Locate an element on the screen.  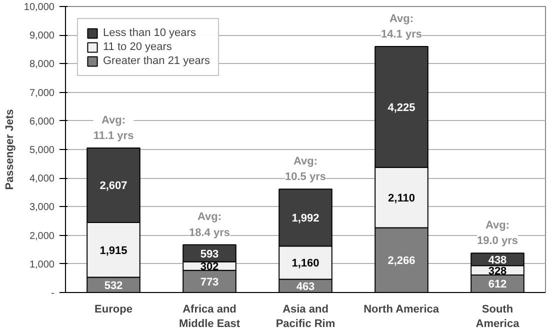
text: 463 is located at coordinates (305, 286).